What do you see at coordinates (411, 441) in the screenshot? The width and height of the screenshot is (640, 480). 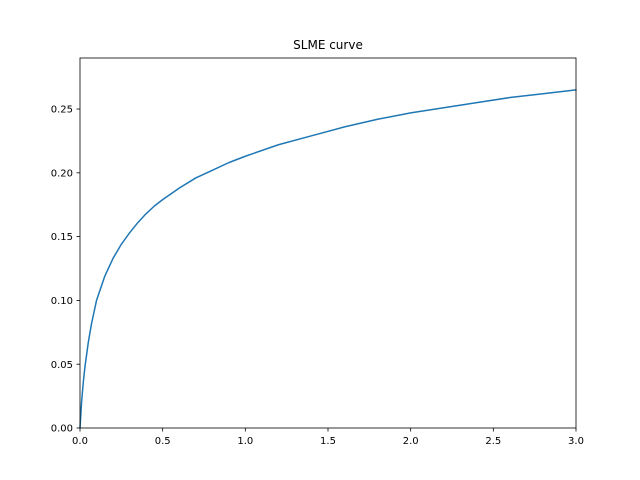 I see `x-tick-label: 2.0` at bounding box center [411, 441].